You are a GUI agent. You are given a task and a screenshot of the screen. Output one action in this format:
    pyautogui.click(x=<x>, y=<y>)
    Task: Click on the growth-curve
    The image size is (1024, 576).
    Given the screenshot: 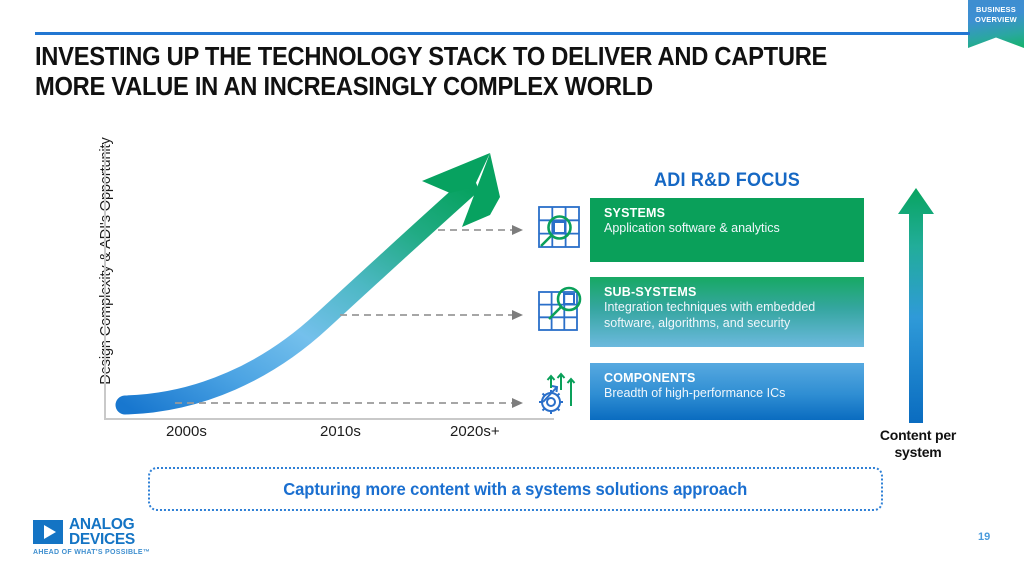 What is the action you would take?
    pyautogui.click(x=296, y=296)
    